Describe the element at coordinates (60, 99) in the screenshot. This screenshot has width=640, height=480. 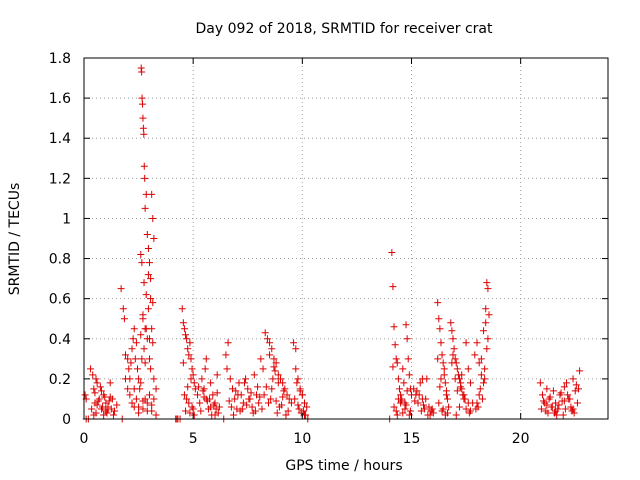
I see `y-tick-label: 1.6` at that location.